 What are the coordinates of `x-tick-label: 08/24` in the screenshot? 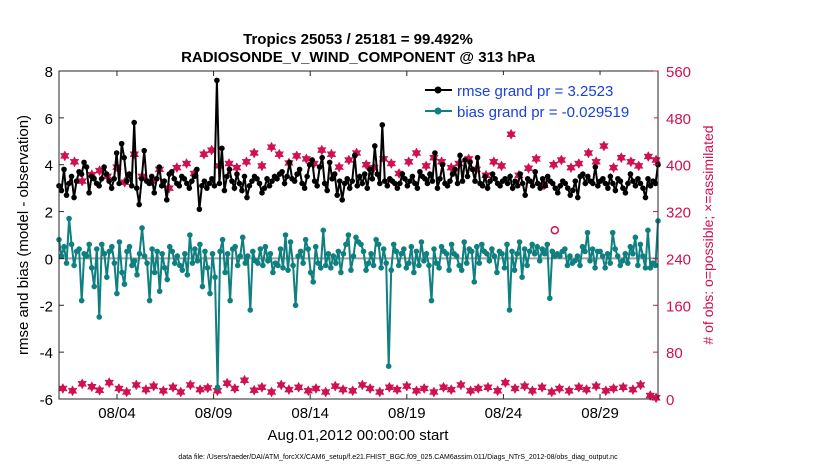 It's located at (504, 413).